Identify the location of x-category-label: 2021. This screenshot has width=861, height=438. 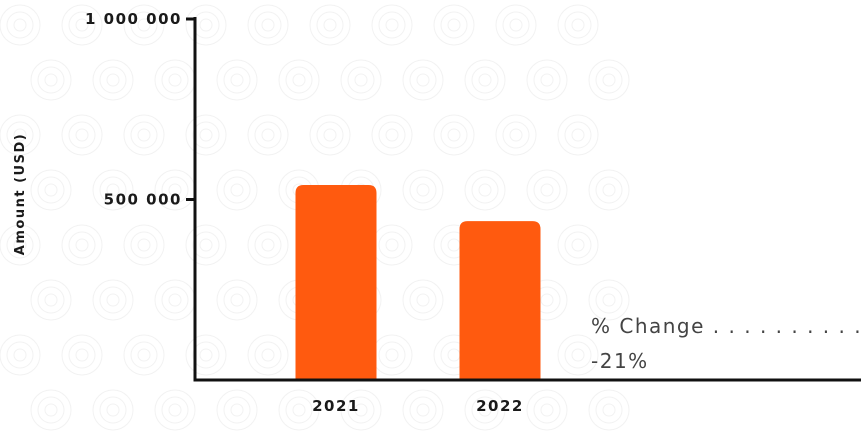
(336, 406).